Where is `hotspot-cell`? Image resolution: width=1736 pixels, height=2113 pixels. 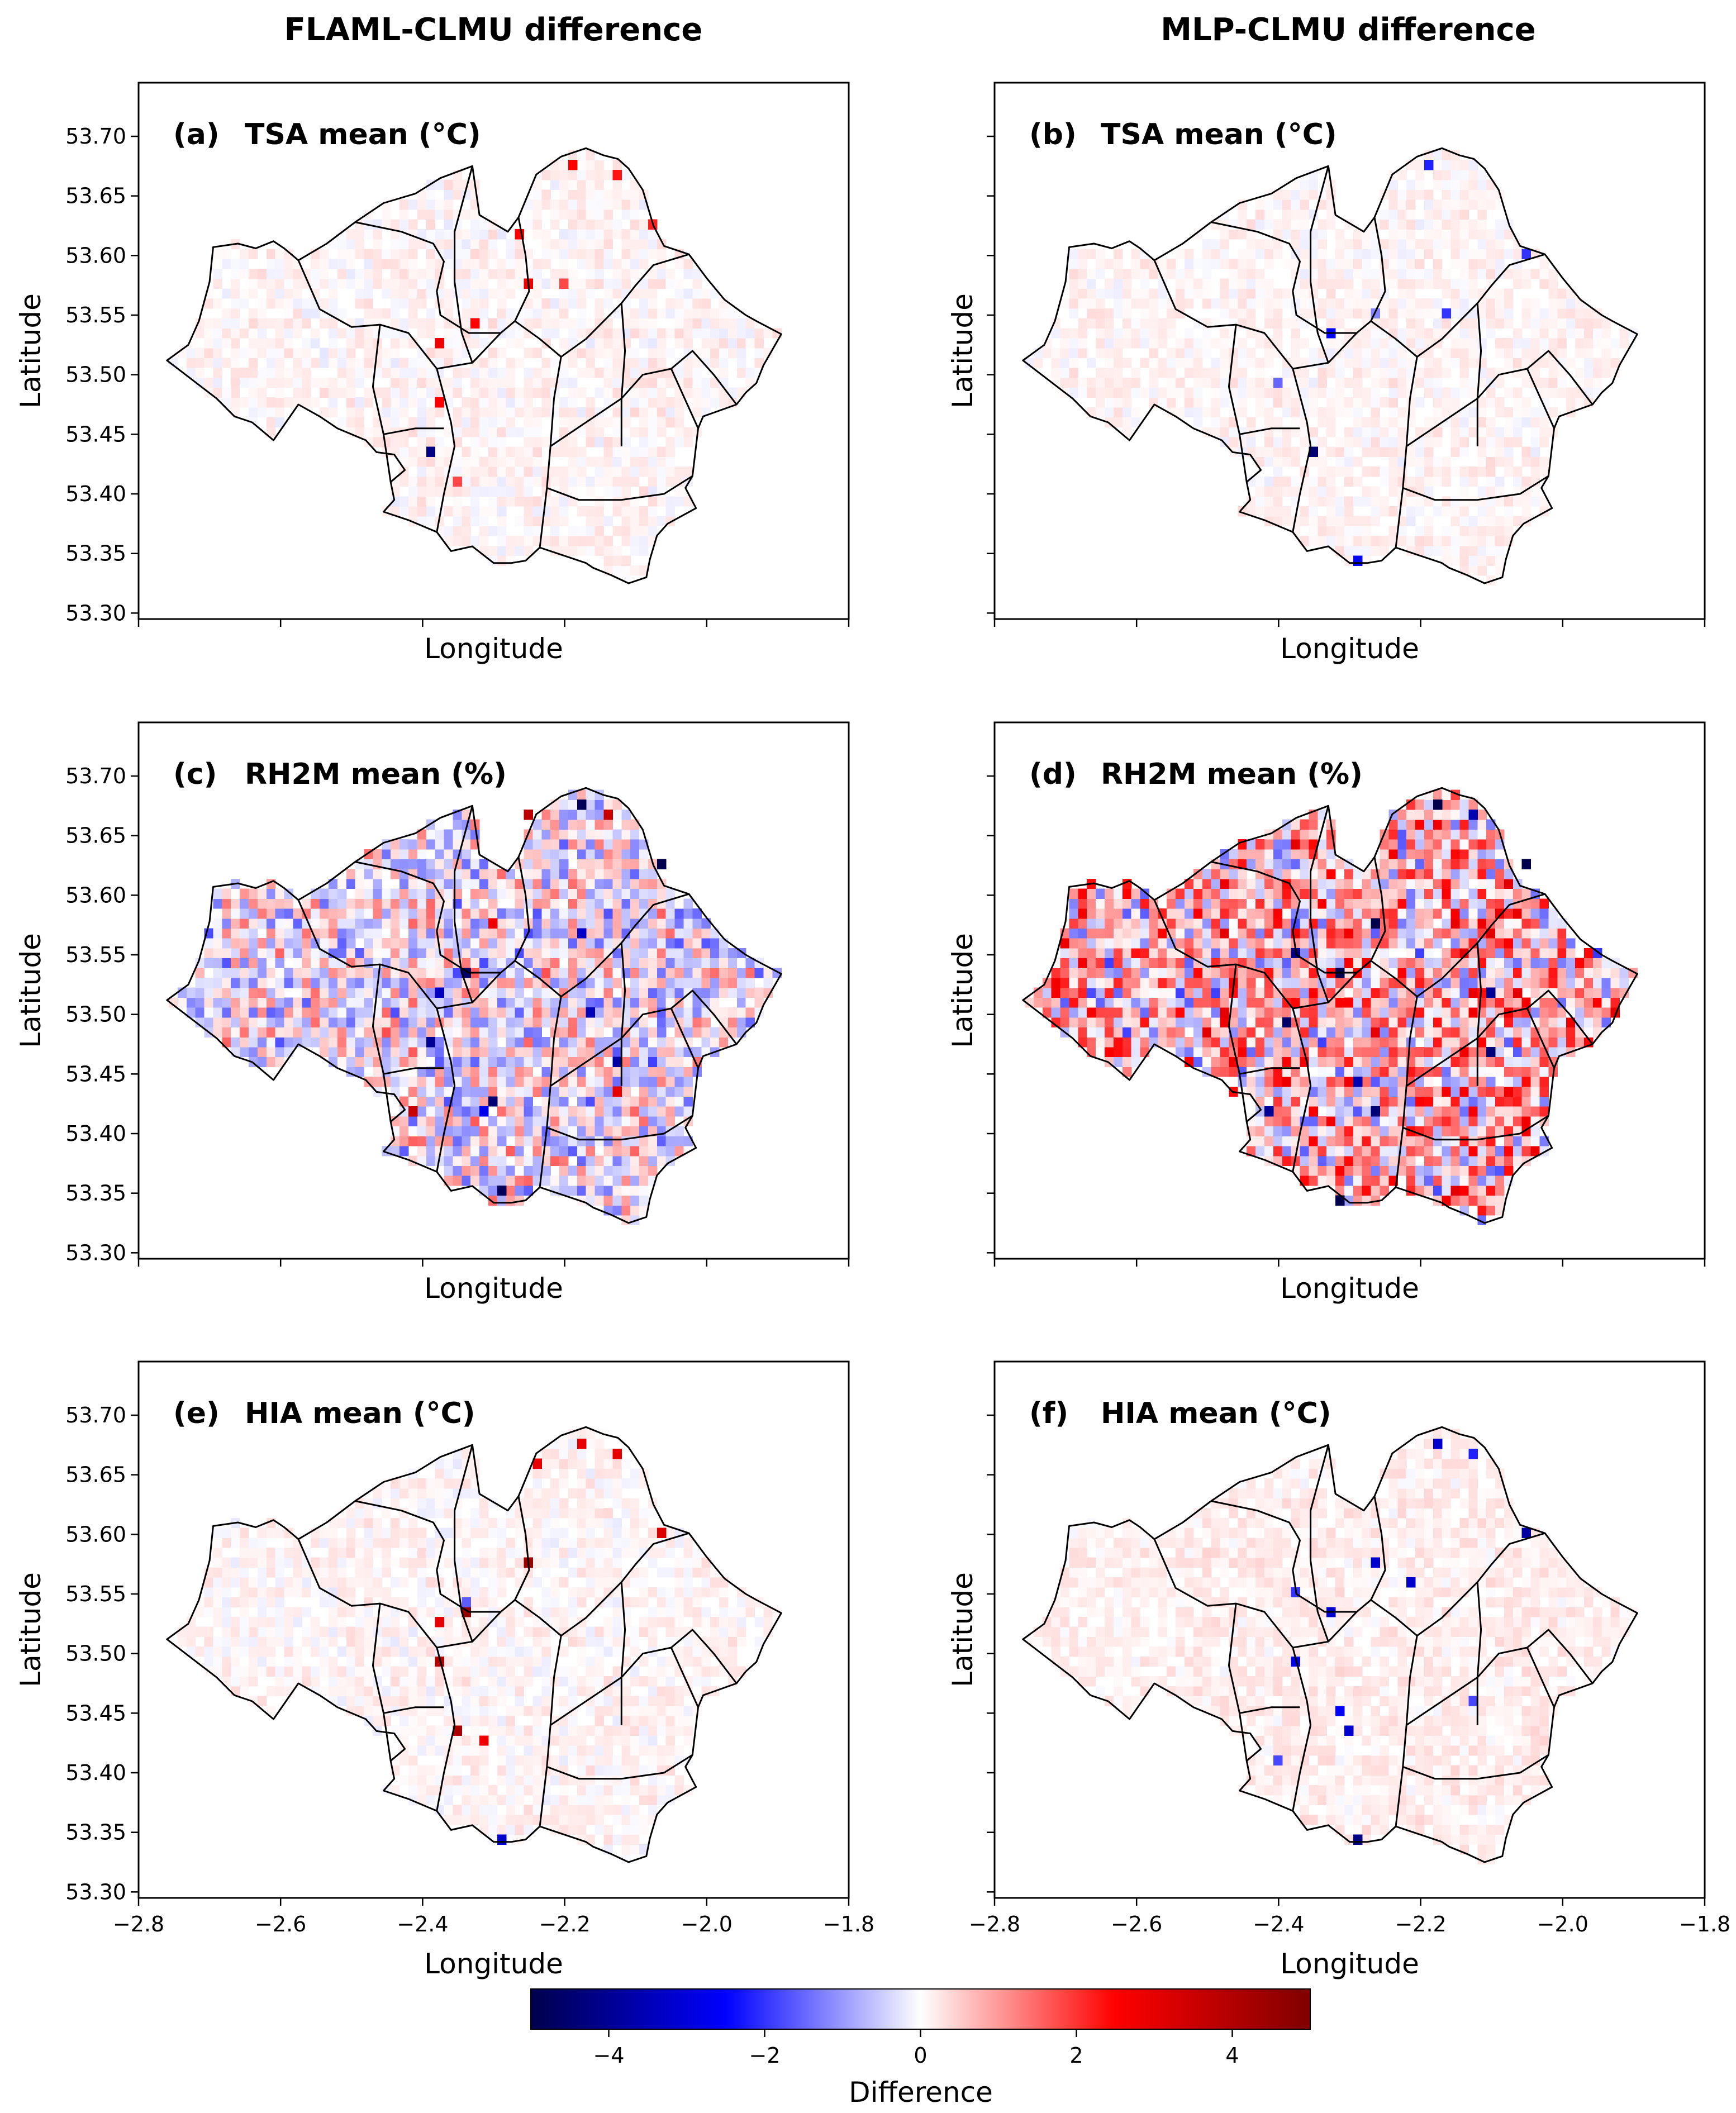
hotspot-cell is located at coordinates (608, 814).